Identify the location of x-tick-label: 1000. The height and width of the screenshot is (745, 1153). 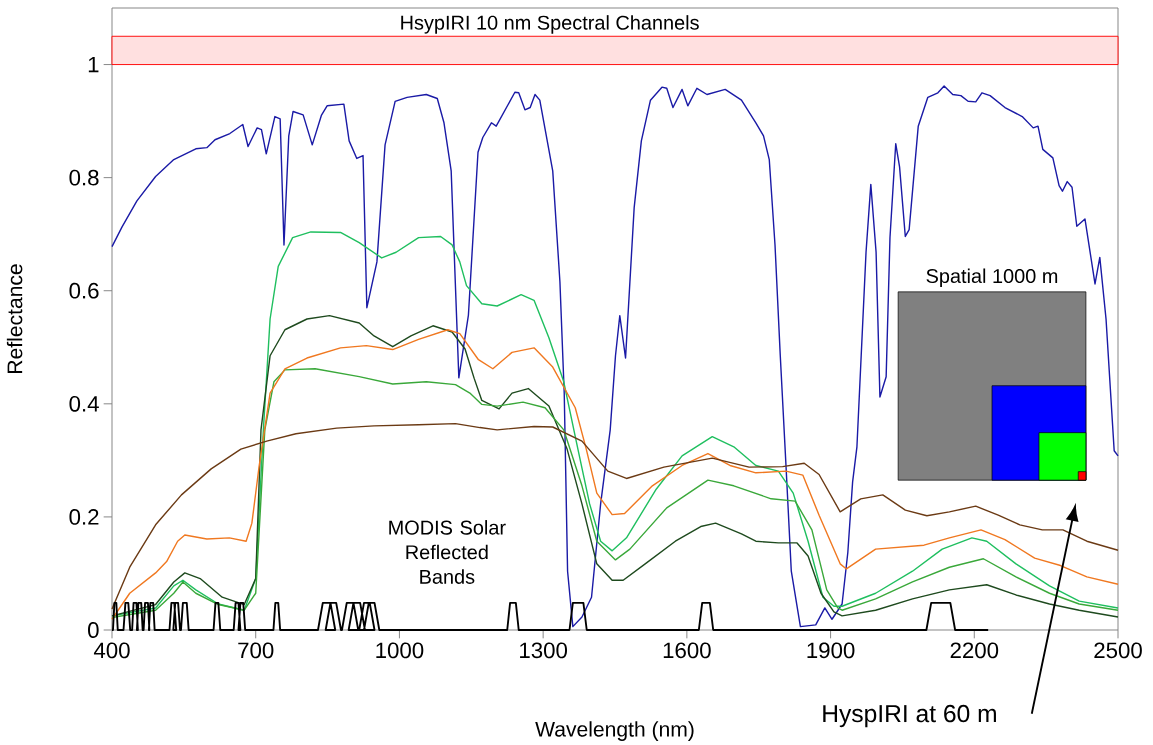
(400, 650).